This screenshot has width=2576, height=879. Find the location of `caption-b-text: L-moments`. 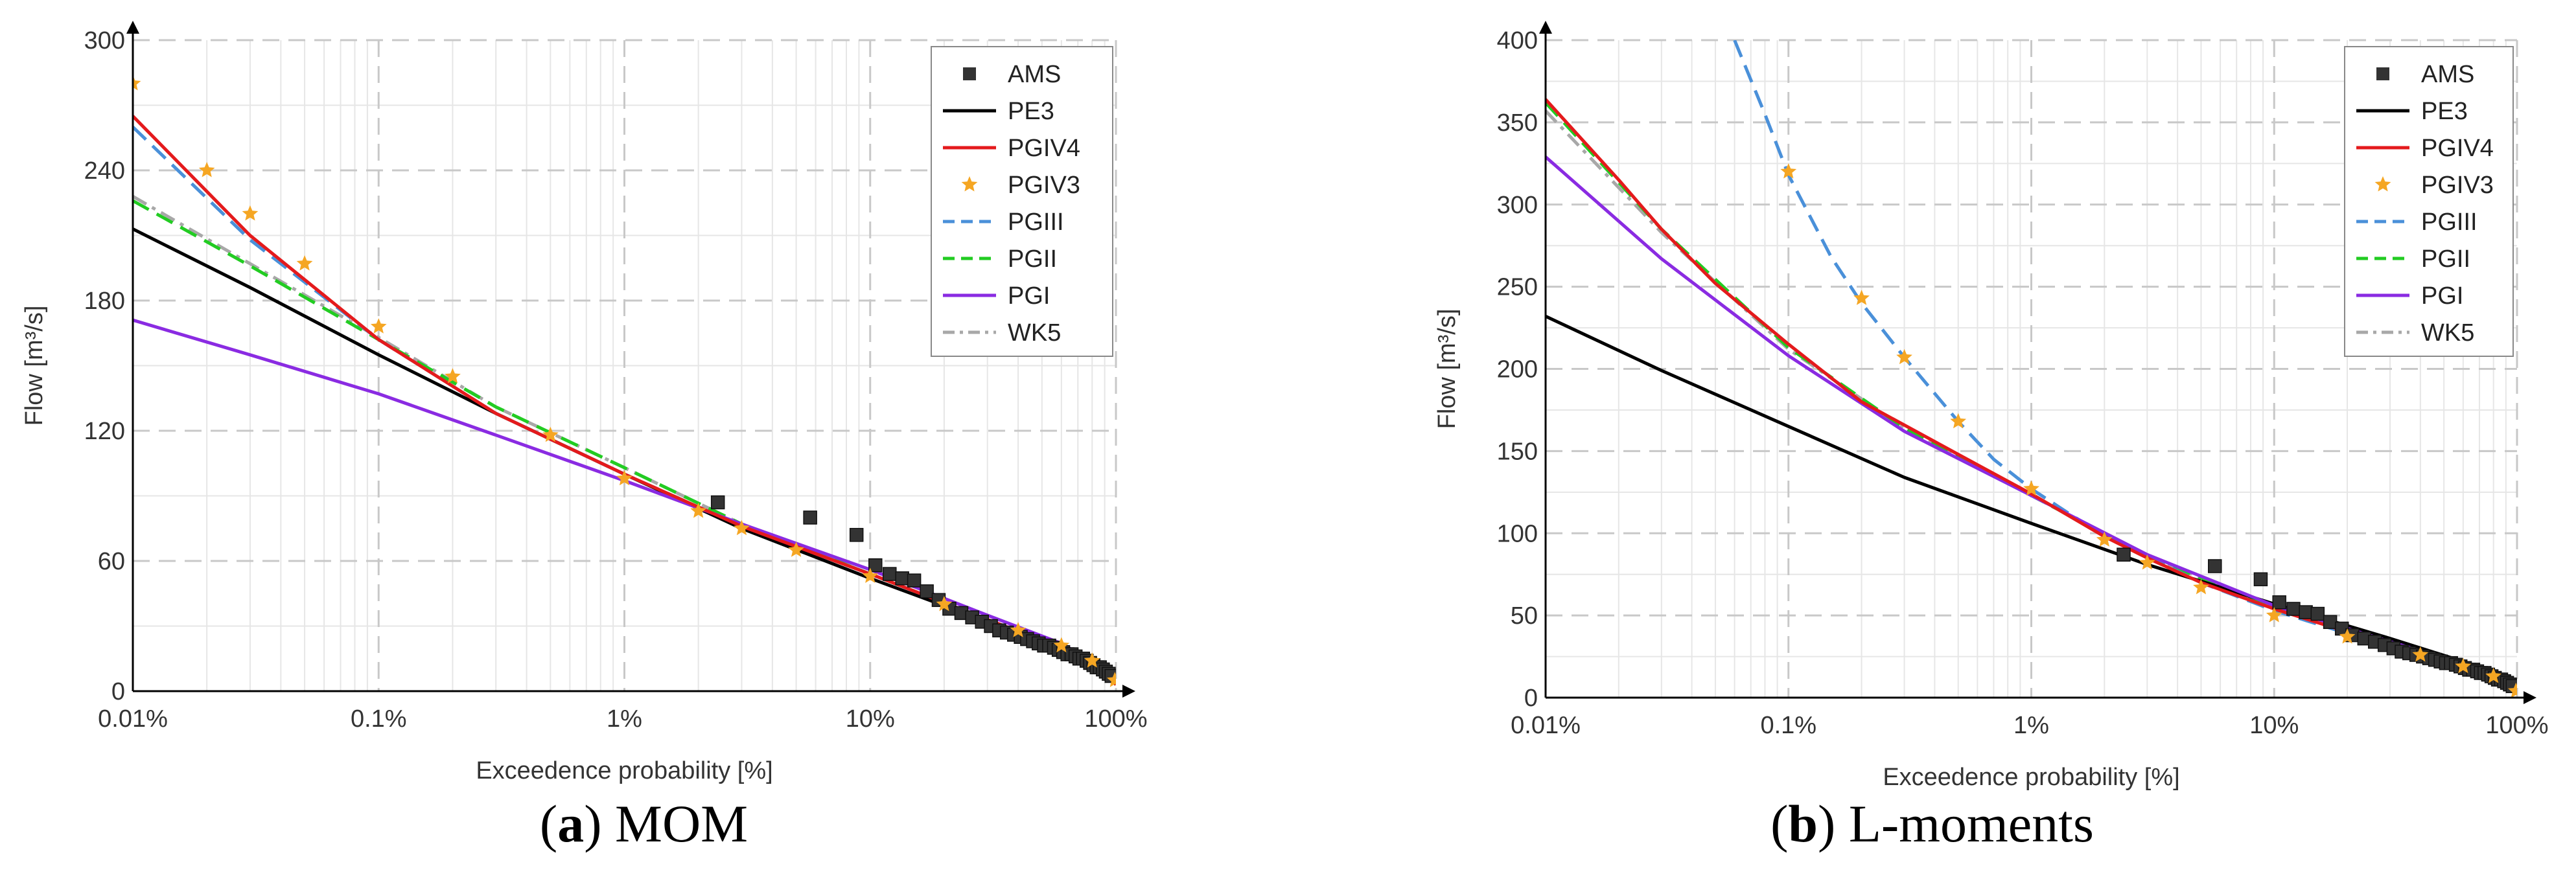

caption-b-text: L-moments is located at coordinates (1965, 824).